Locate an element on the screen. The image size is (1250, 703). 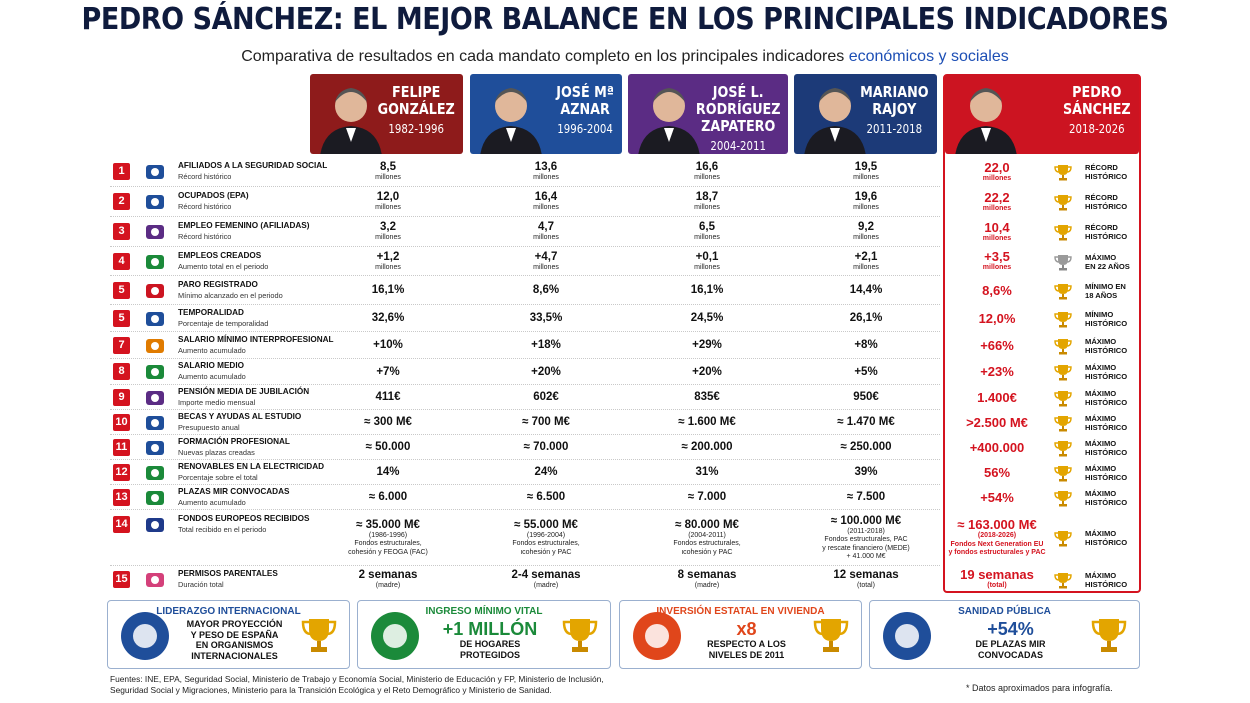
value: +10% is located at coordinates (388, 345).